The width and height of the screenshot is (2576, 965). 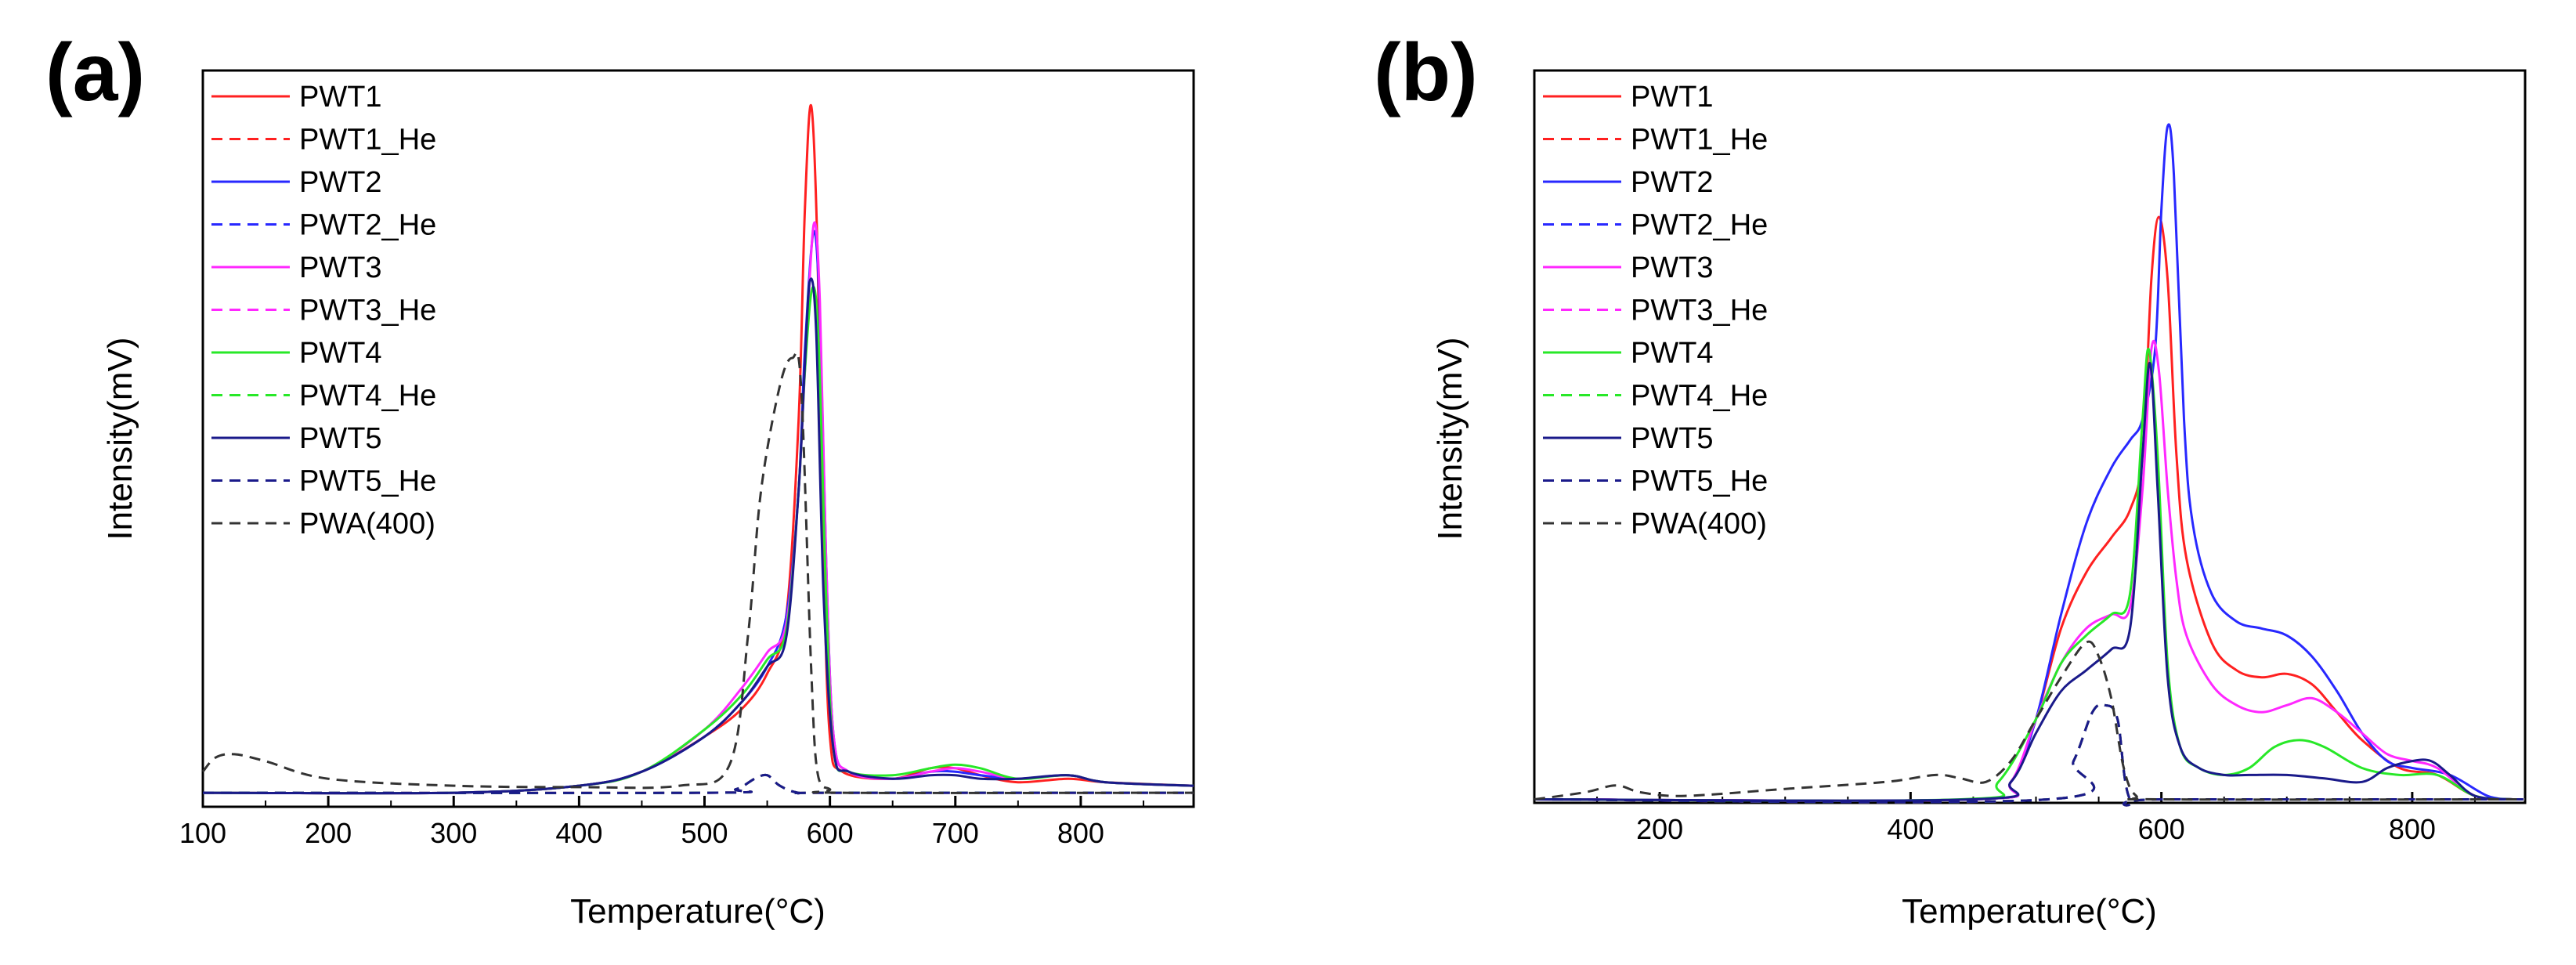 What do you see at coordinates (661, 822) in the screenshot?
I see `panel-a-x-ticks: 100 200 300 400 500 600 700 800` at bounding box center [661, 822].